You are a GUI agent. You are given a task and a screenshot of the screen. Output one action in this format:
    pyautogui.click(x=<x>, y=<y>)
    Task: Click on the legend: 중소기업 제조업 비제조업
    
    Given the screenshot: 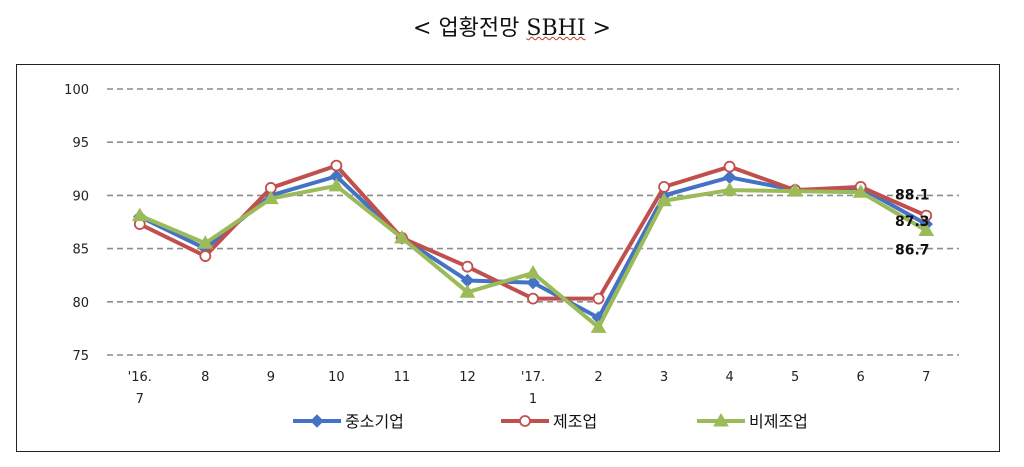 What is the action you would take?
    pyautogui.click(x=550, y=421)
    